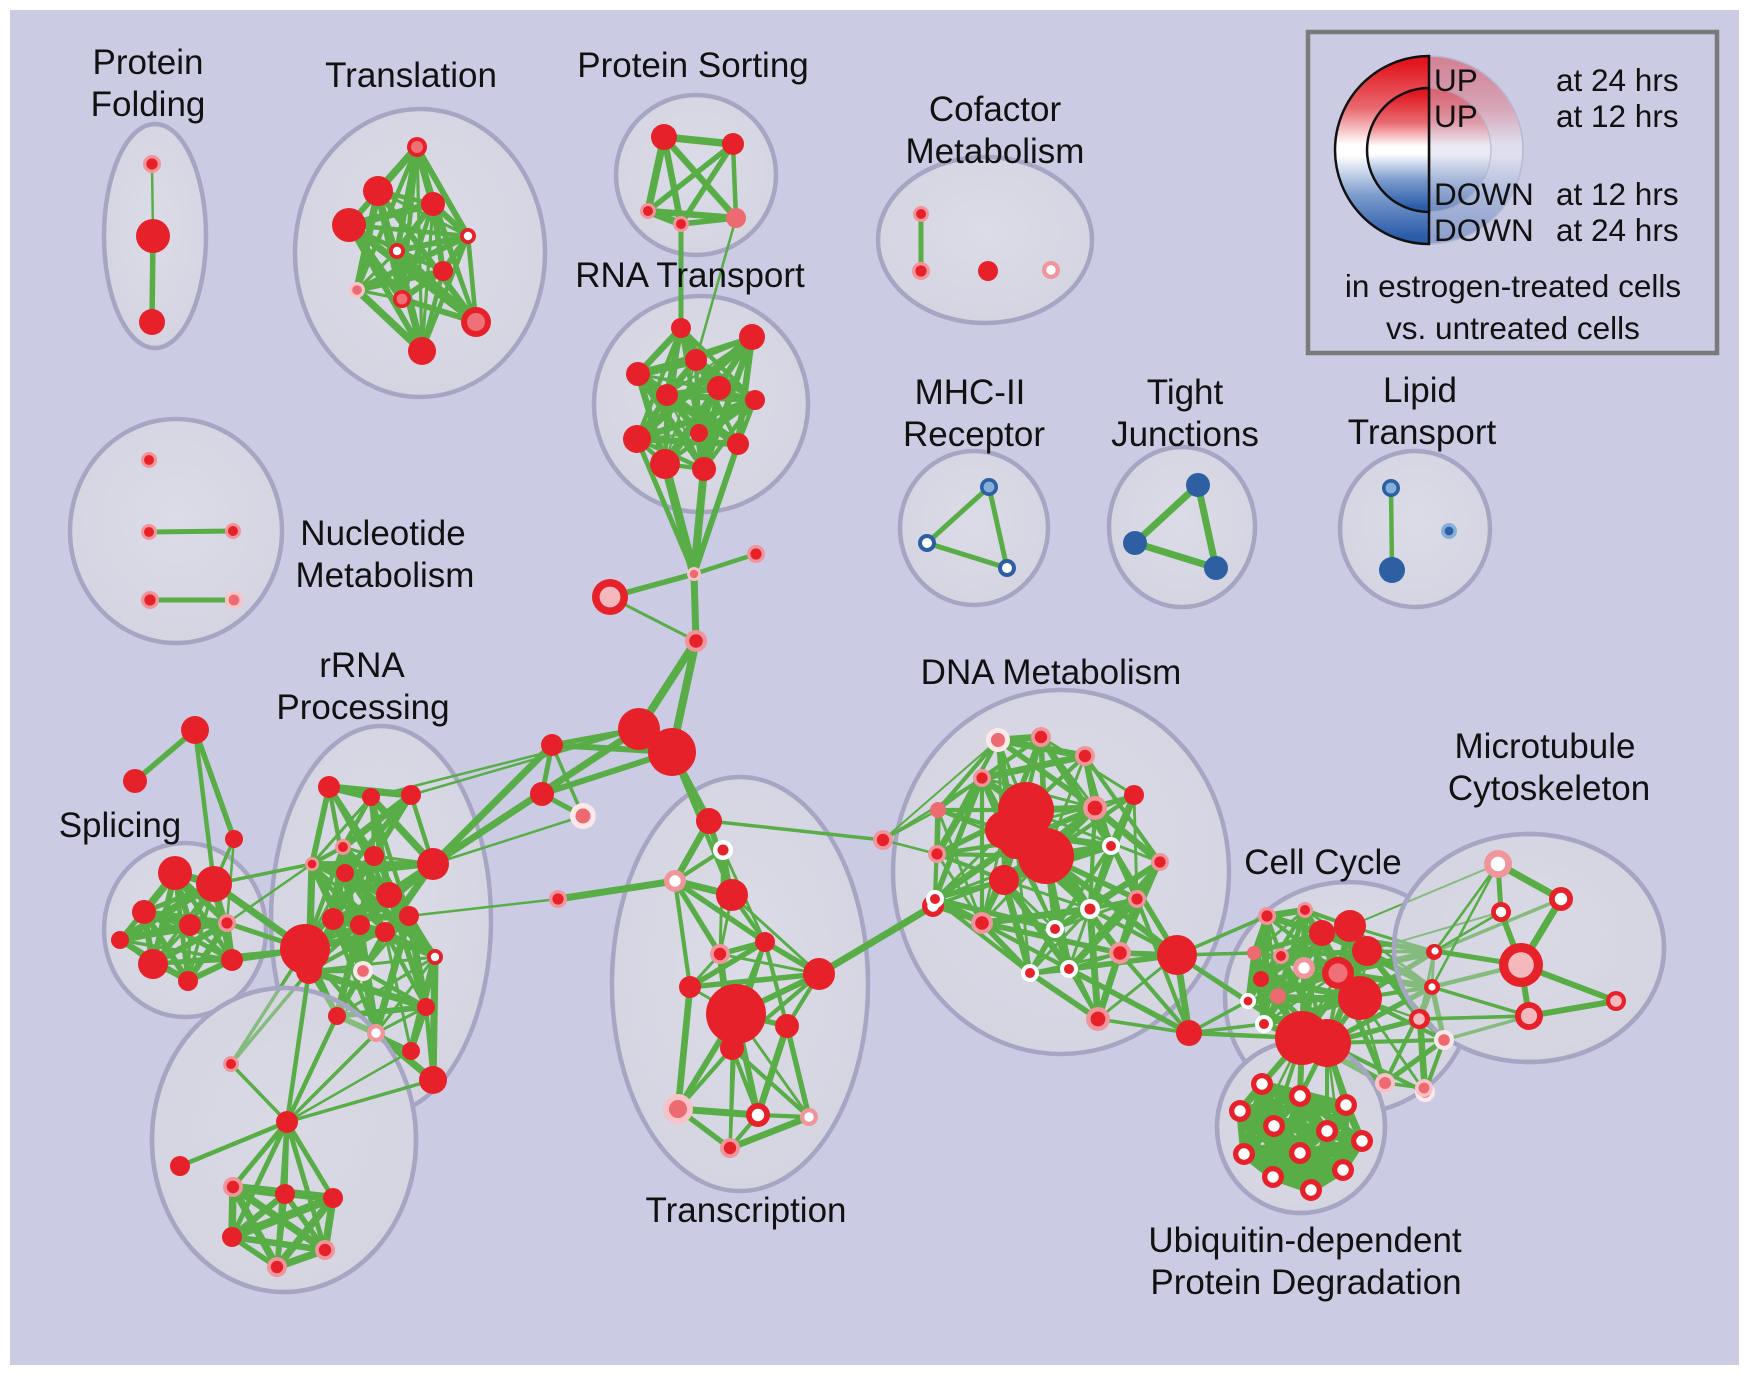 The height and width of the screenshot is (1381, 1750). I want to click on svg-text: vs. untreated cells, so click(1513, 328).